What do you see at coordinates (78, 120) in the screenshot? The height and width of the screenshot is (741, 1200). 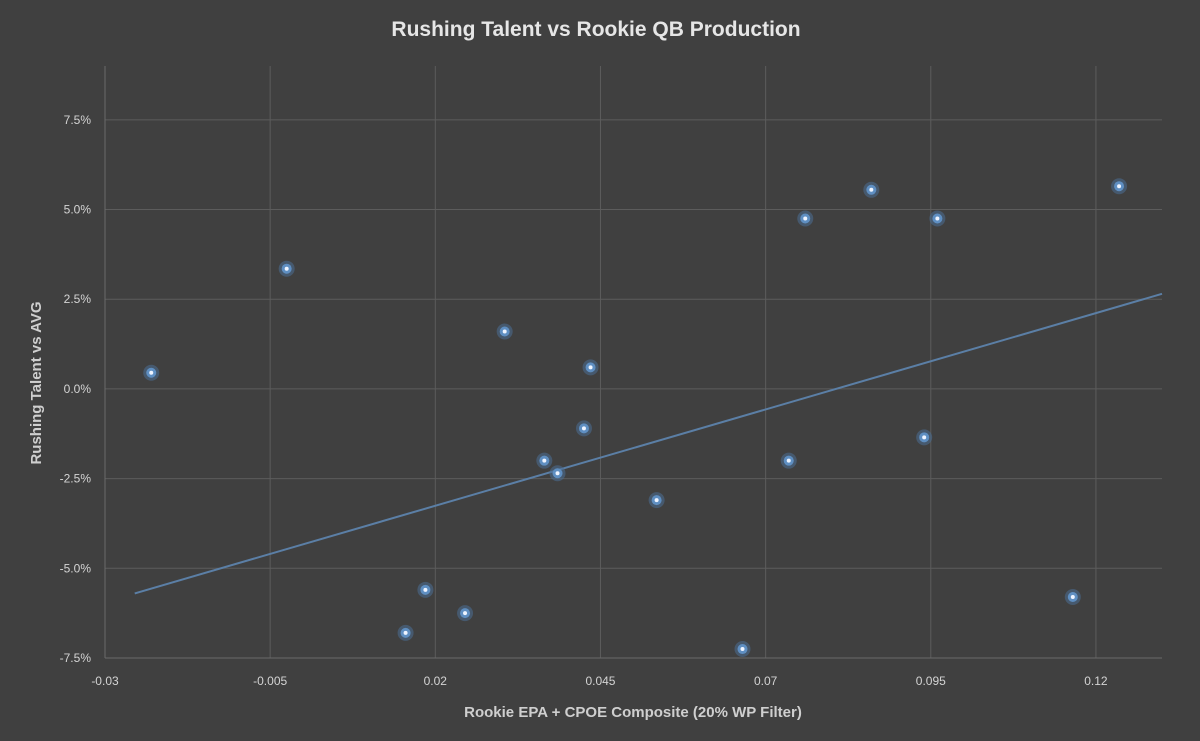 I see `y-tick-label: 7.5%` at bounding box center [78, 120].